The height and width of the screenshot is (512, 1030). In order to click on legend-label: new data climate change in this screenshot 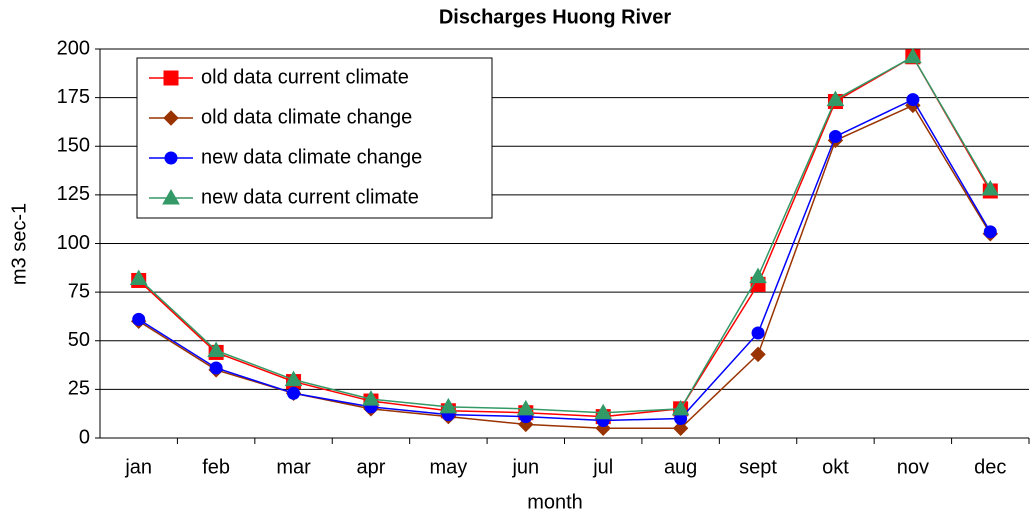, I will do `click(311, 157)`.